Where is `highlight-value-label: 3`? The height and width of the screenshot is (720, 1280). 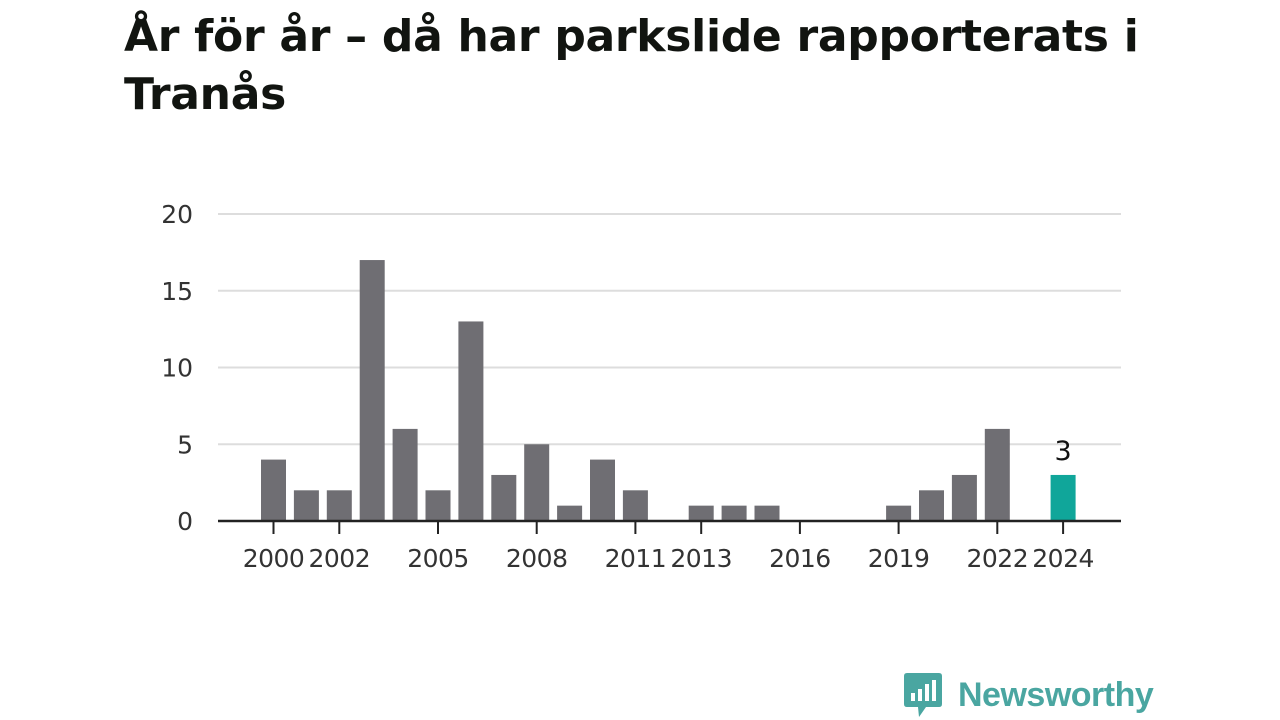
highlight-value-label: 3 is located at coordinates (1063, 451).